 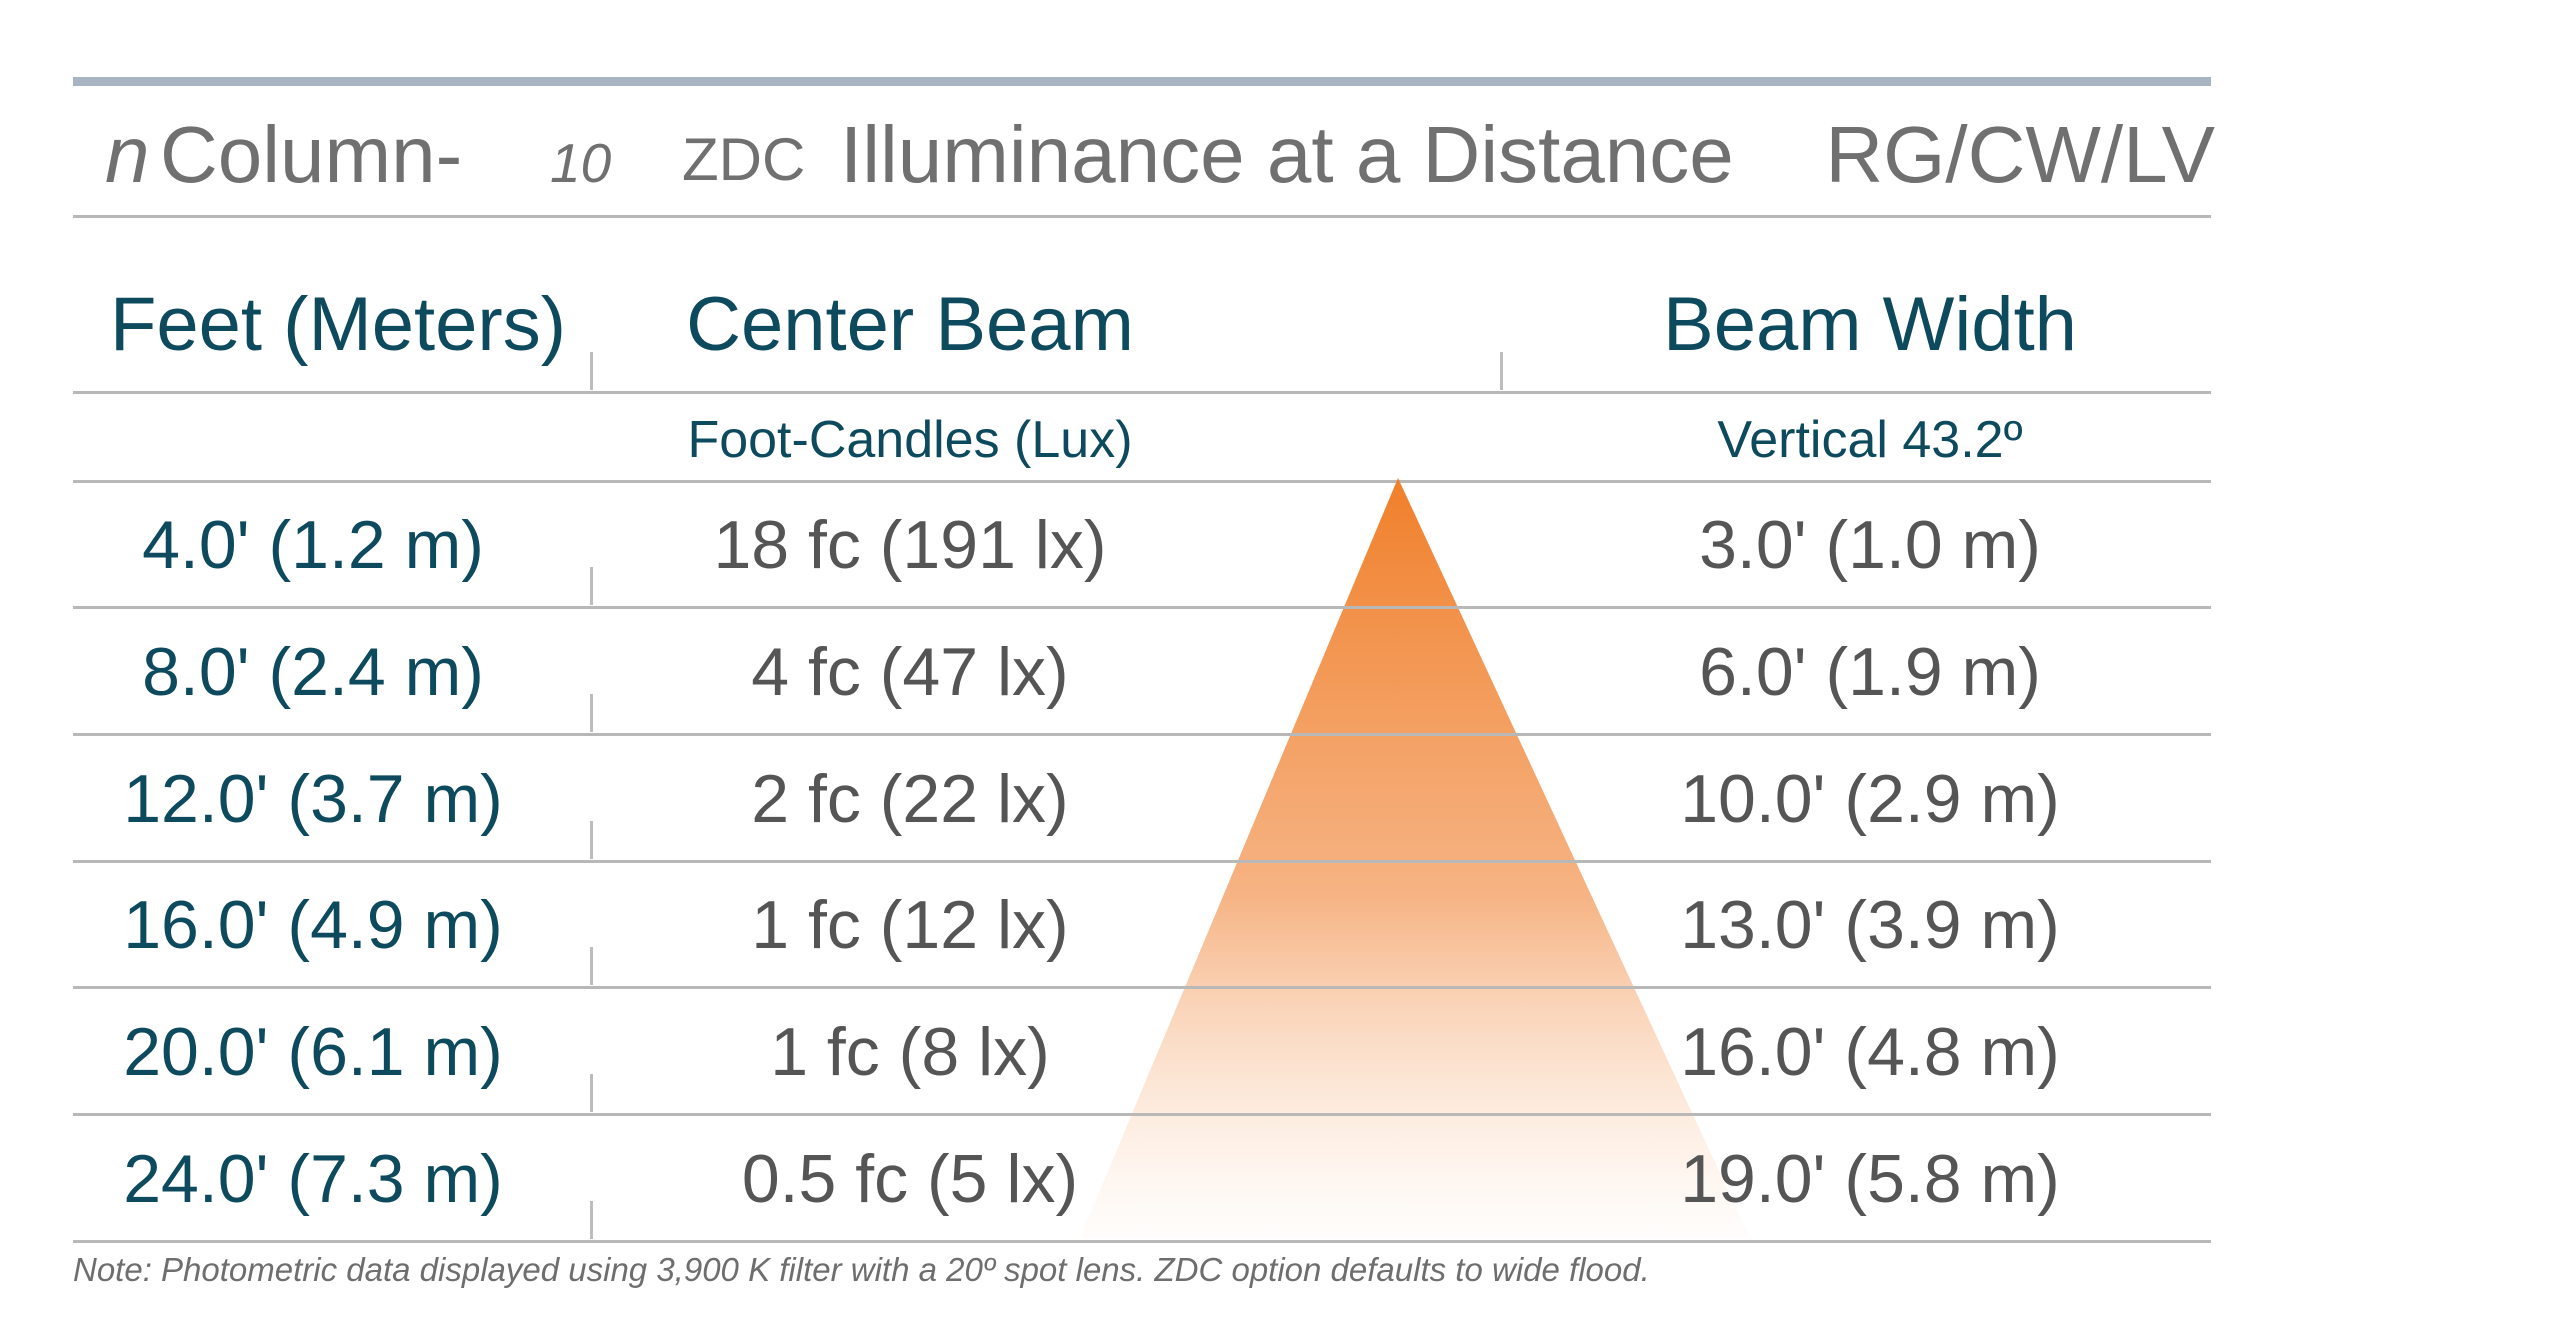 I want to click on option-code: ZDC, so click(x=744, y=159).